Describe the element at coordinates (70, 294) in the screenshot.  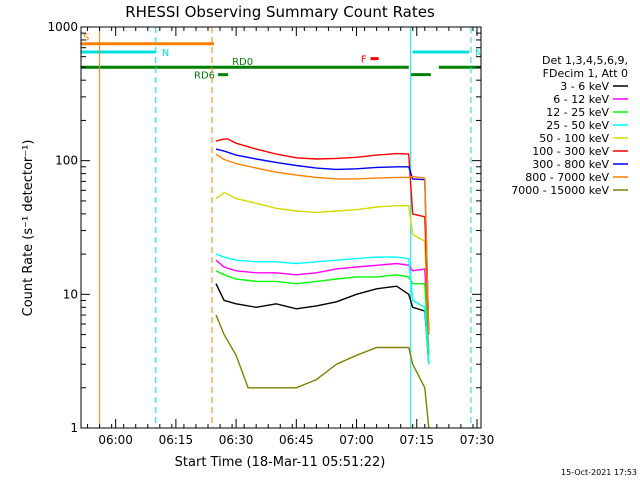
I see `y-tick-label-1: 10` at that location.